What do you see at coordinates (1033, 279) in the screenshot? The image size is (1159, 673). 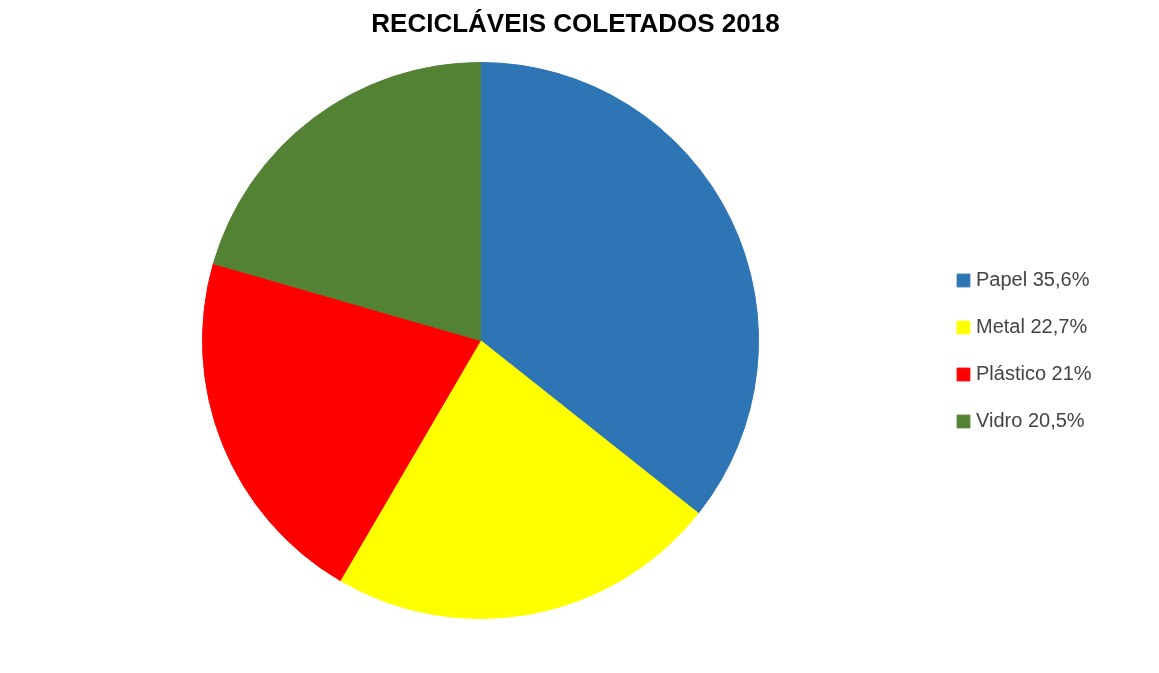 I see `legend-label: Papel 35,6%` at bounding box center [1033, 279].